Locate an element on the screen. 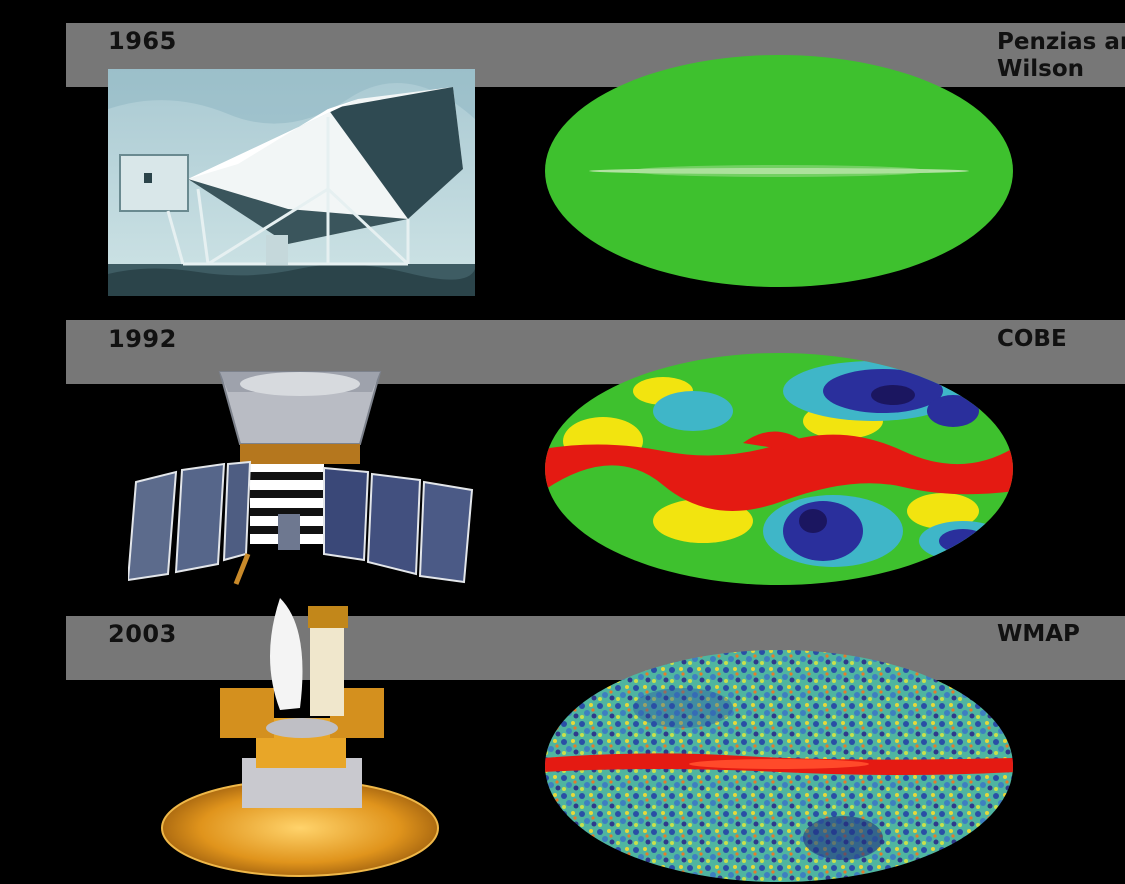 The height and width of the screenshot is (884, 1125). observer-label-line2: Wilson is located at coordinates (1041, 69).